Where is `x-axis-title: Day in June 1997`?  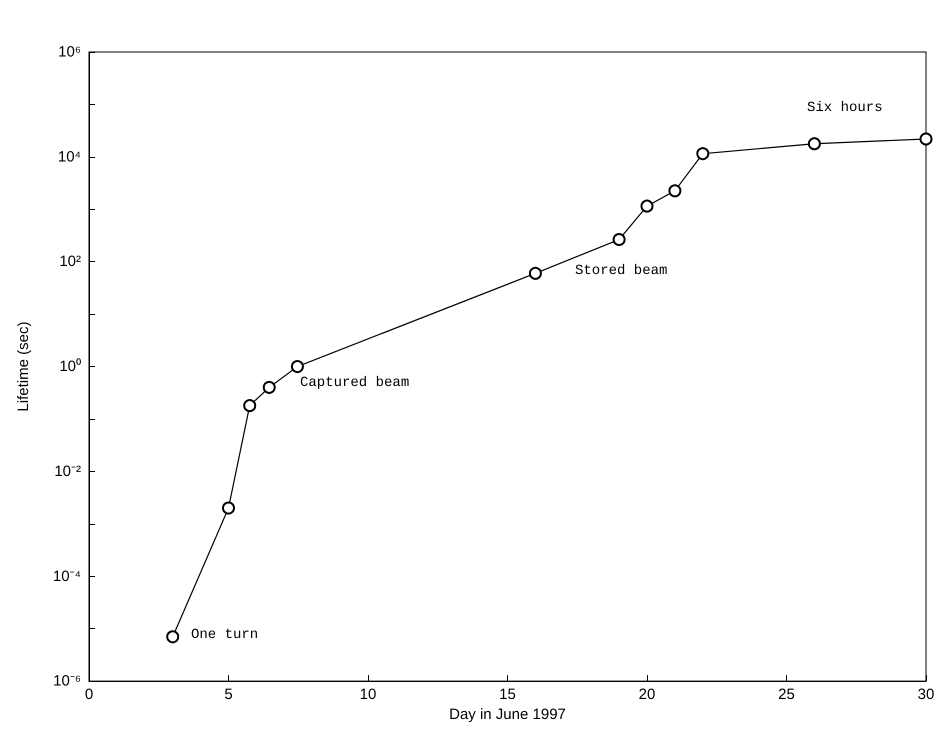 x-axis-title: Day in June 1997 is located at coordinates (507, 714).